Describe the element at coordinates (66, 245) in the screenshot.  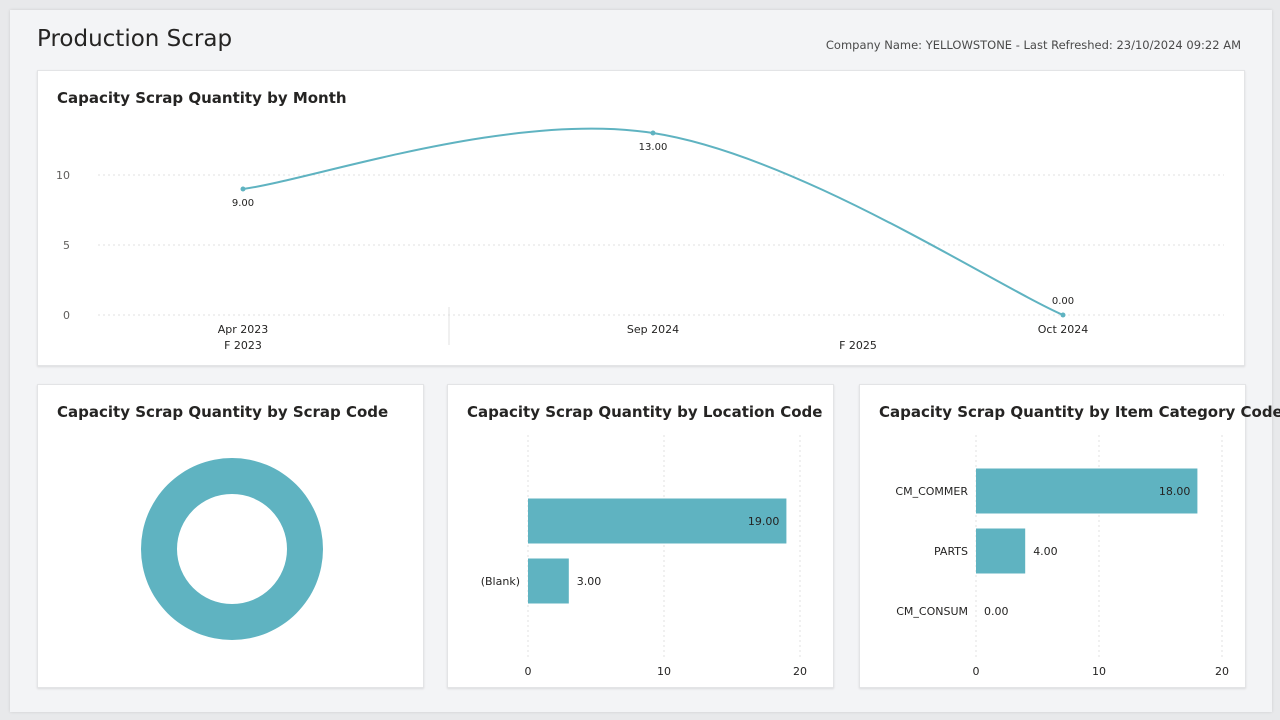
I see `y-tick-label: 5` at that location.